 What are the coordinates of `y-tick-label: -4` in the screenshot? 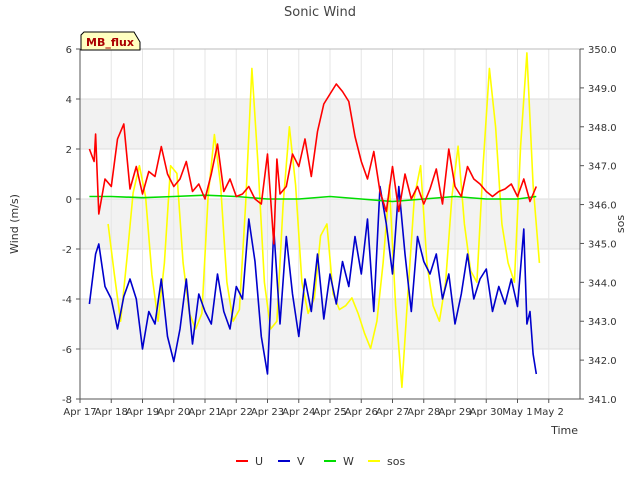 It's located at (67, 300).